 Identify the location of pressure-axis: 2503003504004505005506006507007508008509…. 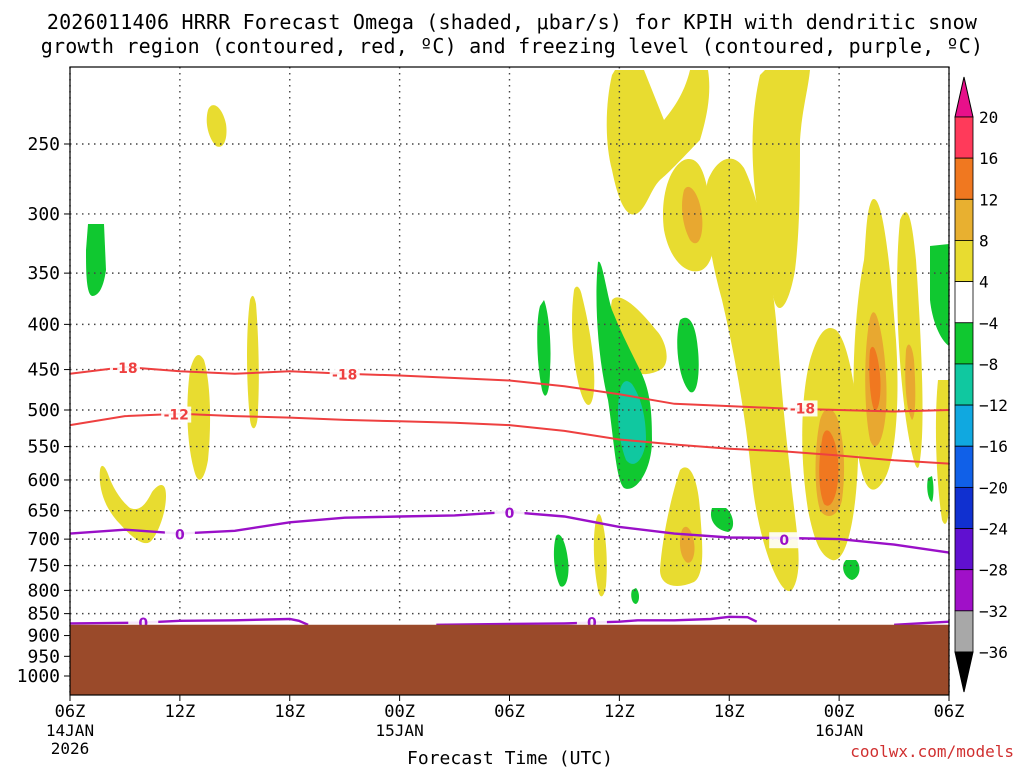
(43, 410).